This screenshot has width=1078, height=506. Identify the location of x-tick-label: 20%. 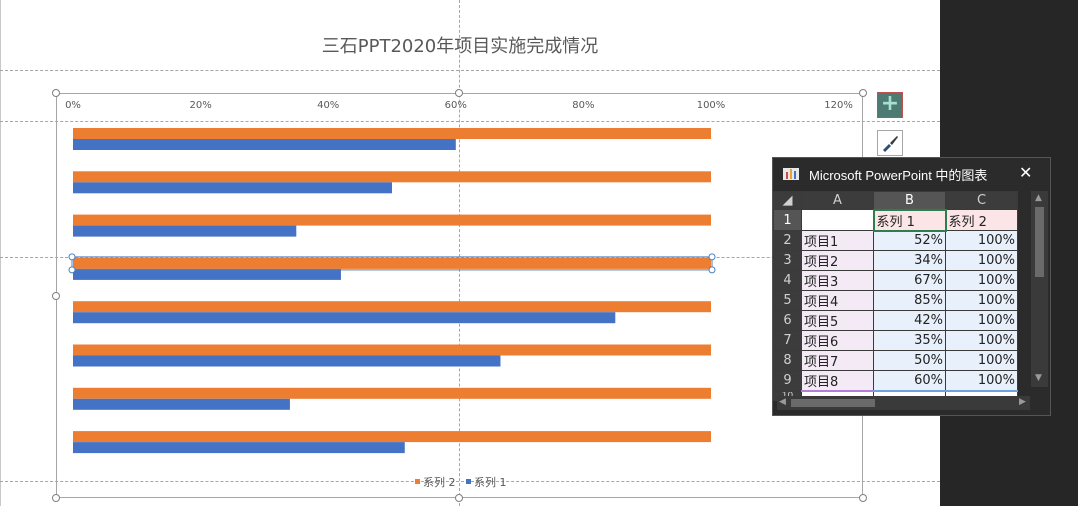
(200, 105).